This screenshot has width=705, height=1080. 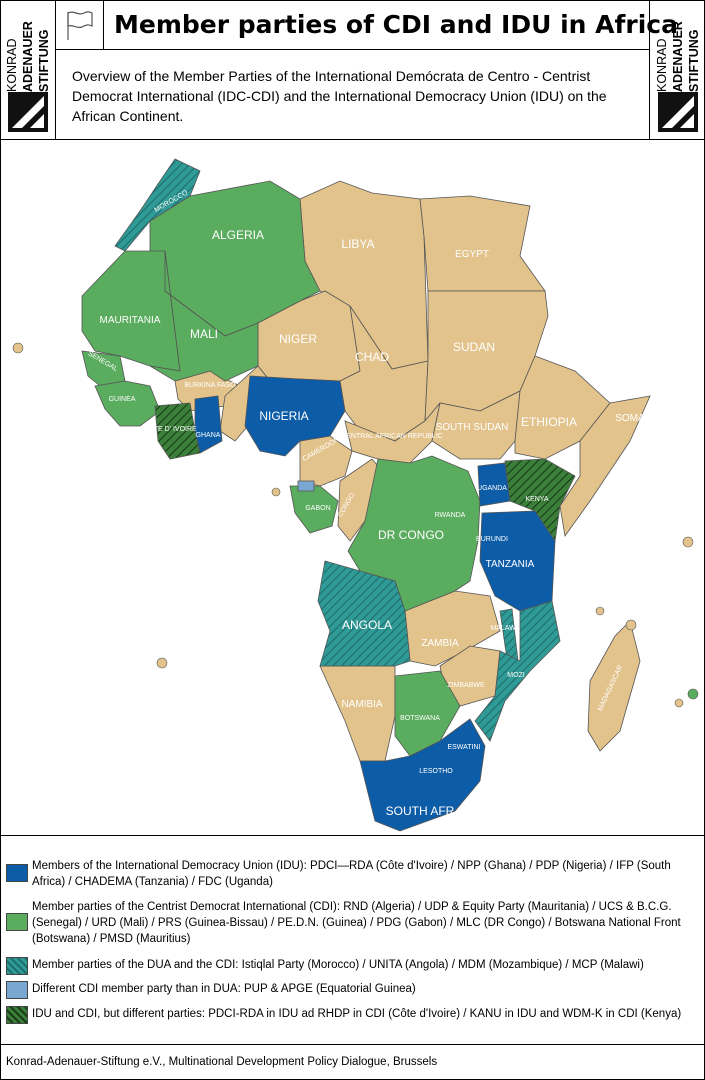 What do you see at coordinates (492, 488) in the screenshot?
I see `label-uganda: UGANDA` at bounding box center [492, 488].